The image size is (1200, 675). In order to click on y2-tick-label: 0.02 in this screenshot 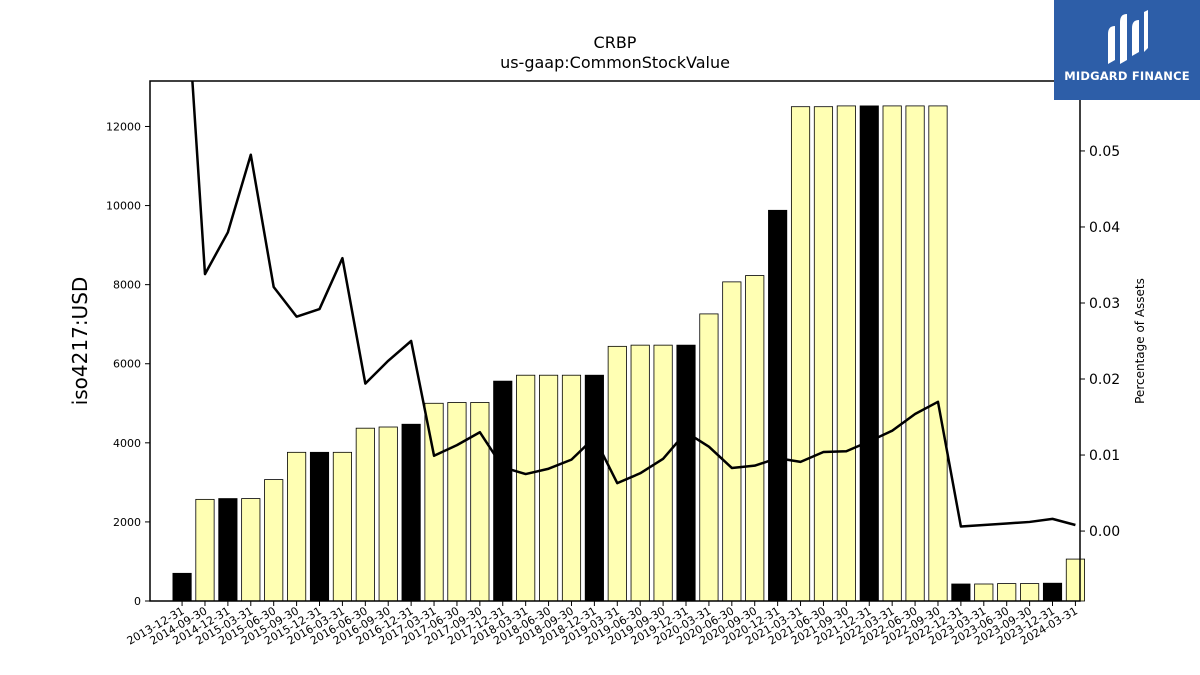, I will do `click(1104, 380)`.